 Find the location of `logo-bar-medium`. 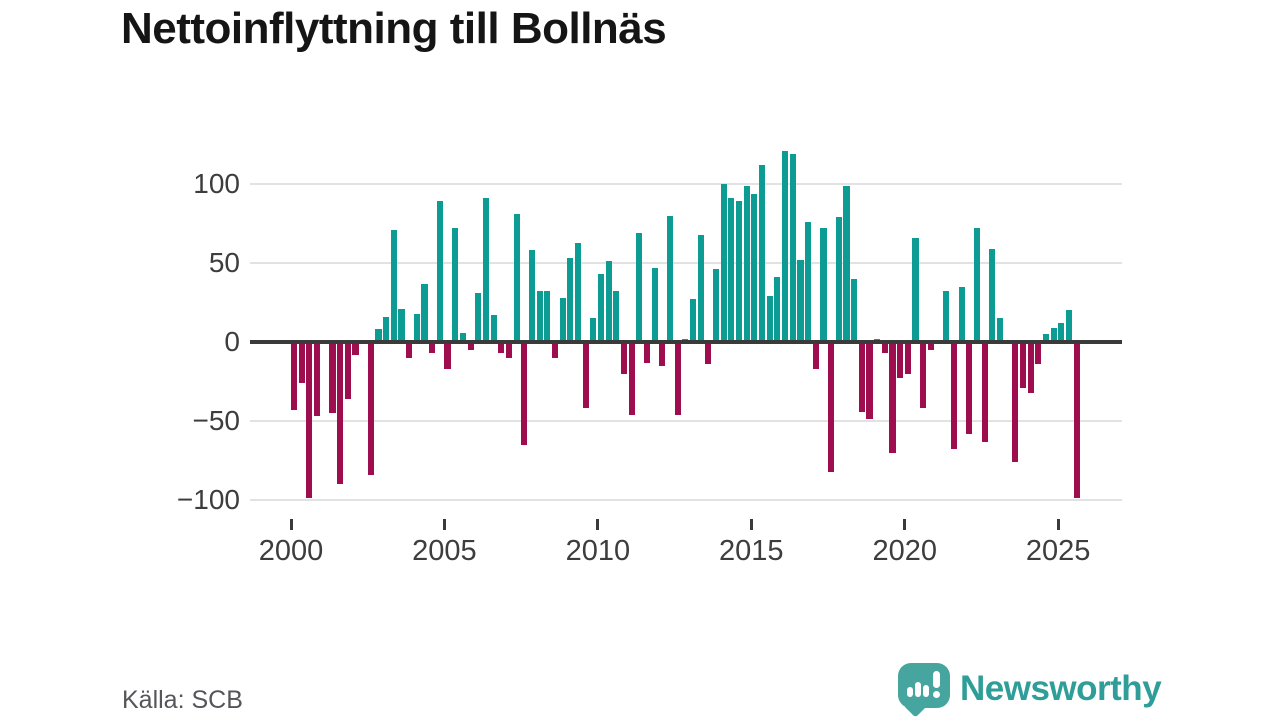

logo-bar-medium is located at coordinates (926, 691).